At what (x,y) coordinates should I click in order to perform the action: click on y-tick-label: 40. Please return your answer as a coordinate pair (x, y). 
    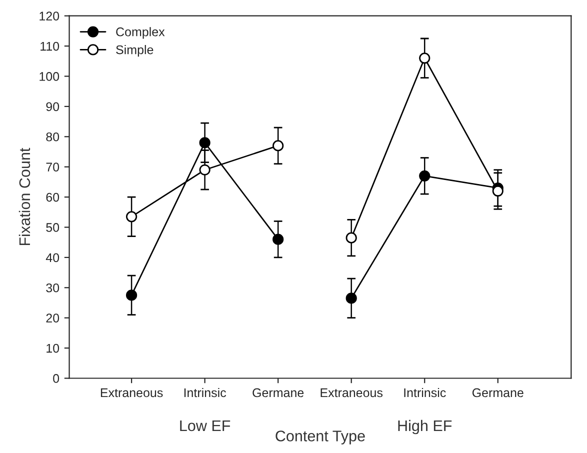
    Looking at the image, I should click on (53, 257).